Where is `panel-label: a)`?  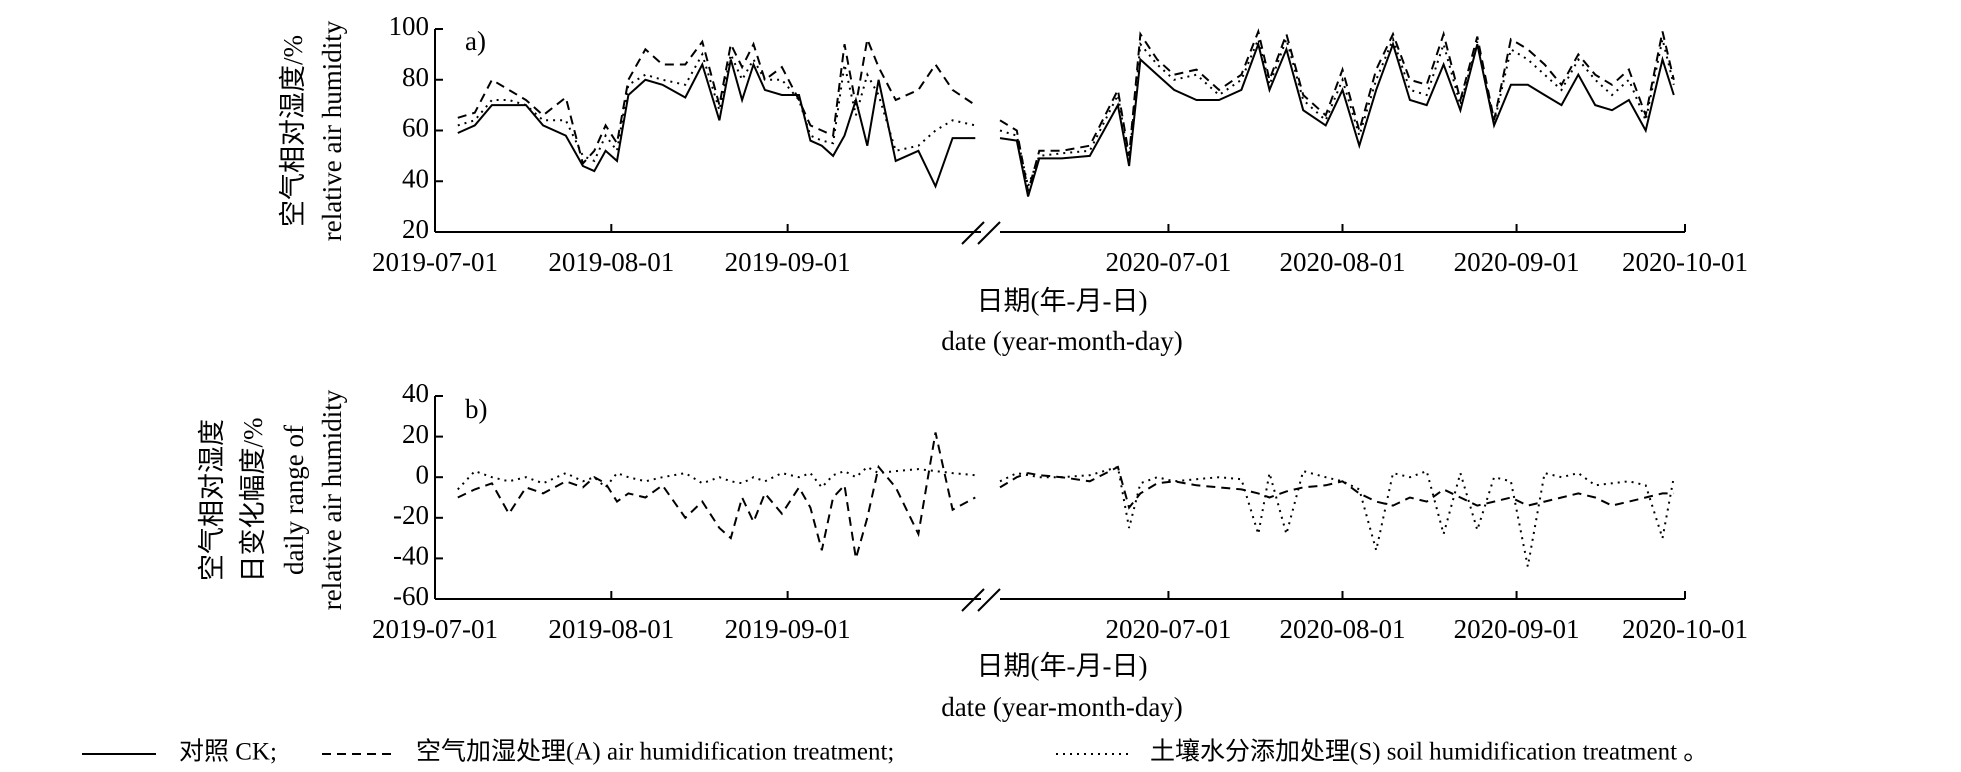
panel-label: a) is located at coordinates (475, 41).